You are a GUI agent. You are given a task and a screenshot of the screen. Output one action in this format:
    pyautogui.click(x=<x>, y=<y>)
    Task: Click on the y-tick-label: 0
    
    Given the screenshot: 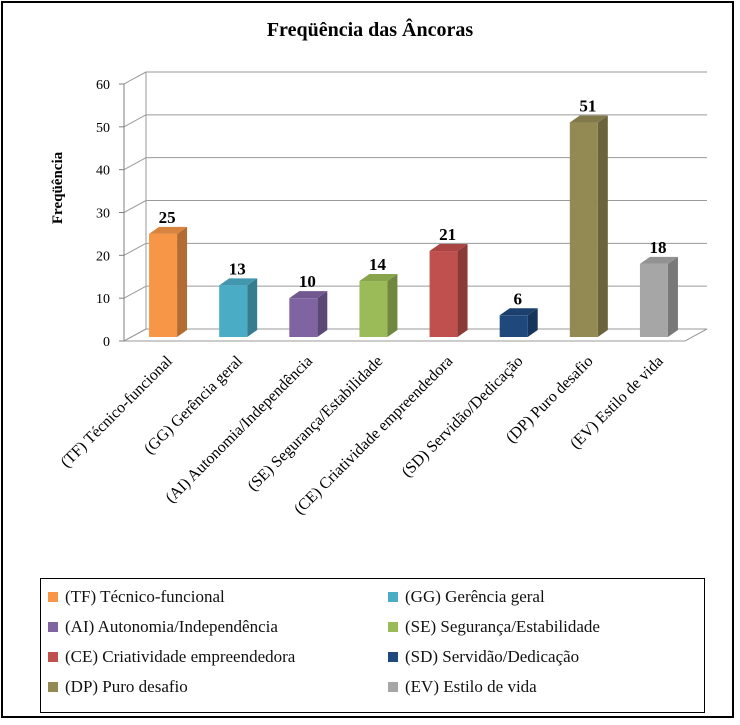 What is the action you would take?
    pyautogui.click(x=106, y=342)
    